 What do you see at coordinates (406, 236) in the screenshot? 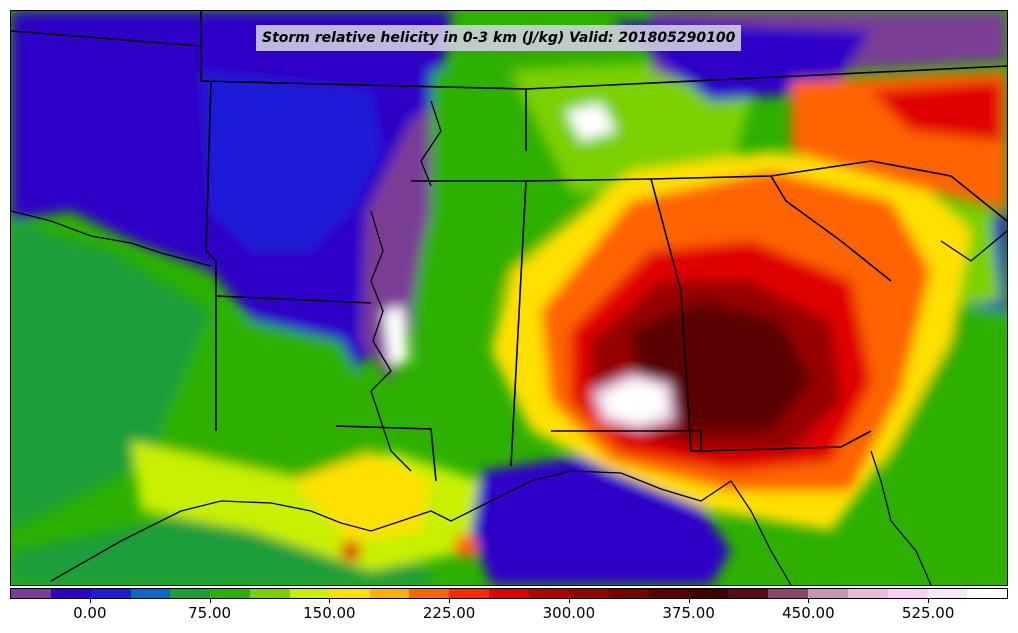
I see `field-purple-band` at bounding box center [406, 236].